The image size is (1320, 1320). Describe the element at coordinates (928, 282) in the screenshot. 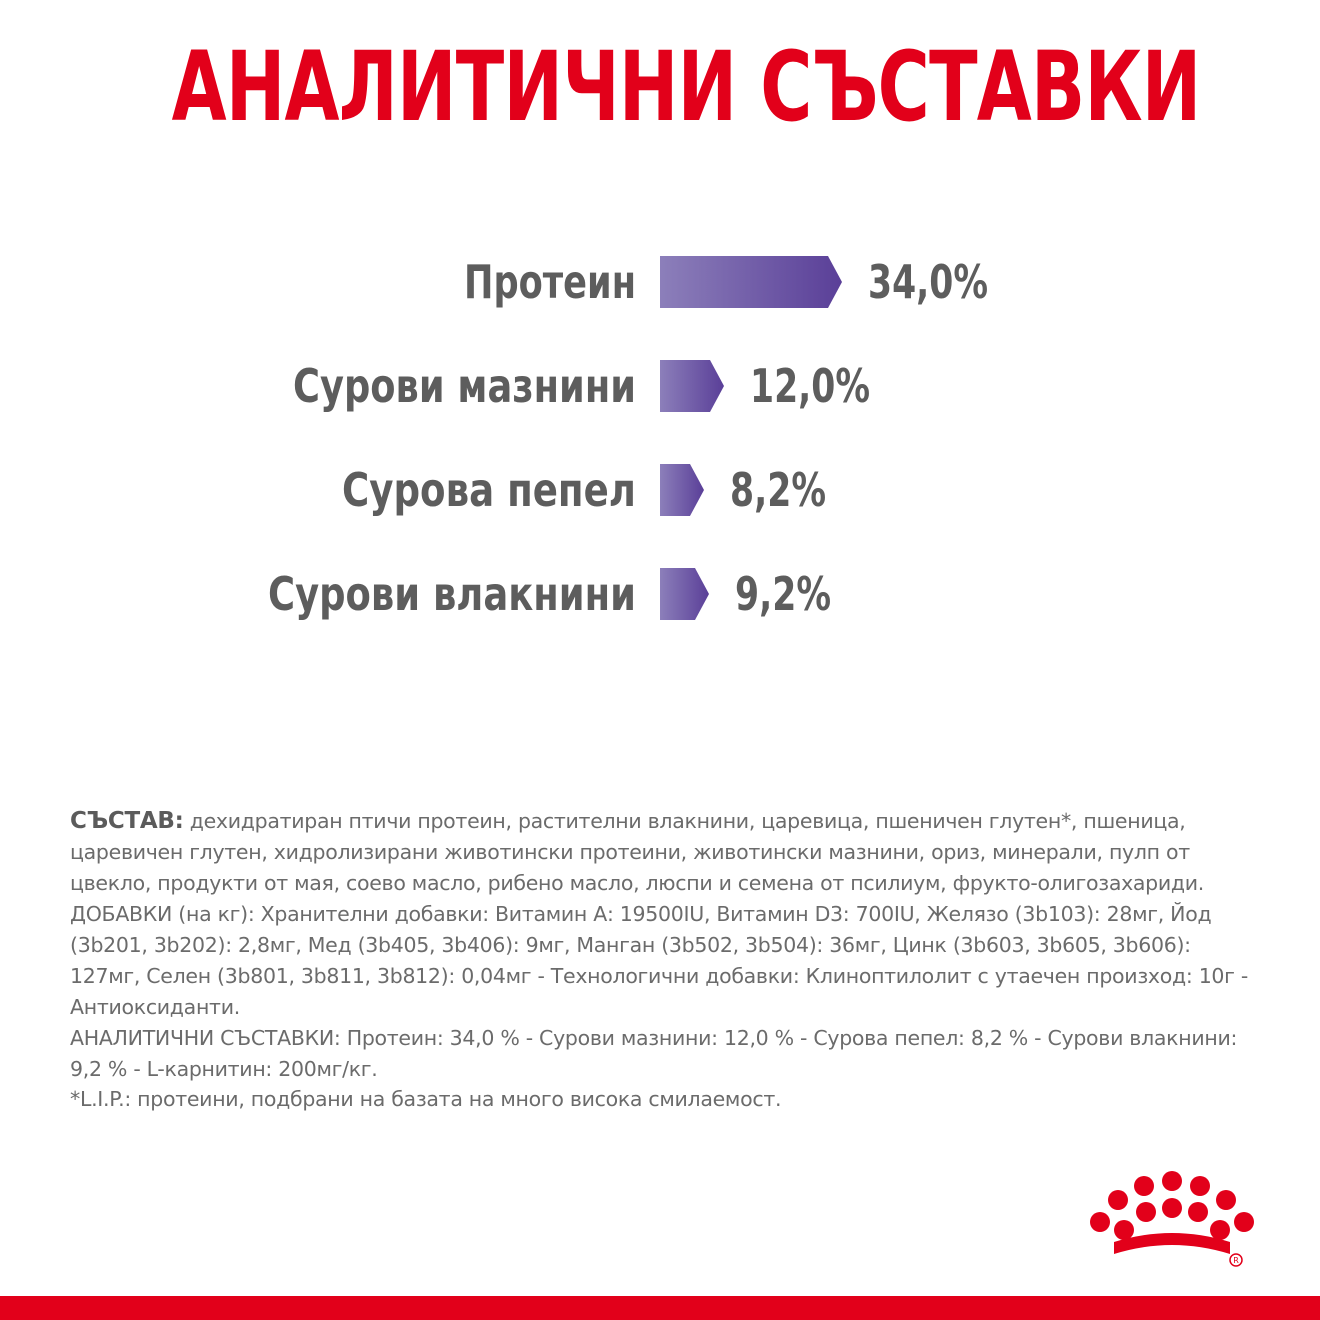

I see `value-label: 34,0%` at that location.